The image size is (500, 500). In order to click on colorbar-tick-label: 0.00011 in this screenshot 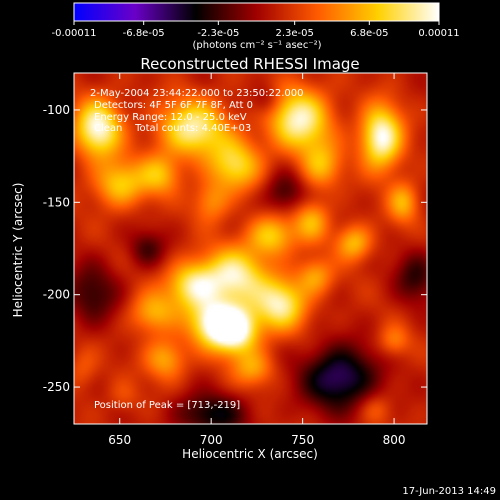, I will do `click(438, 33)`.